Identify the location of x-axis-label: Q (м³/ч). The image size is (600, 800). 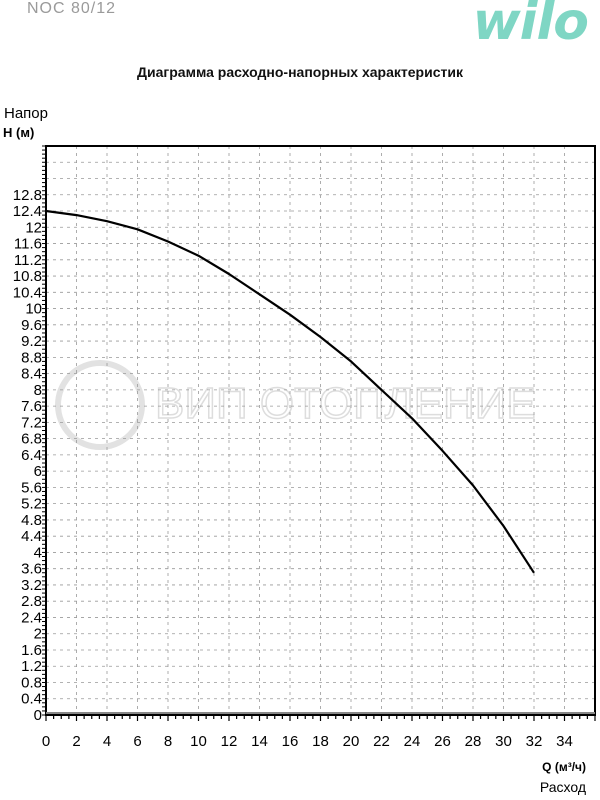
(564, 767).